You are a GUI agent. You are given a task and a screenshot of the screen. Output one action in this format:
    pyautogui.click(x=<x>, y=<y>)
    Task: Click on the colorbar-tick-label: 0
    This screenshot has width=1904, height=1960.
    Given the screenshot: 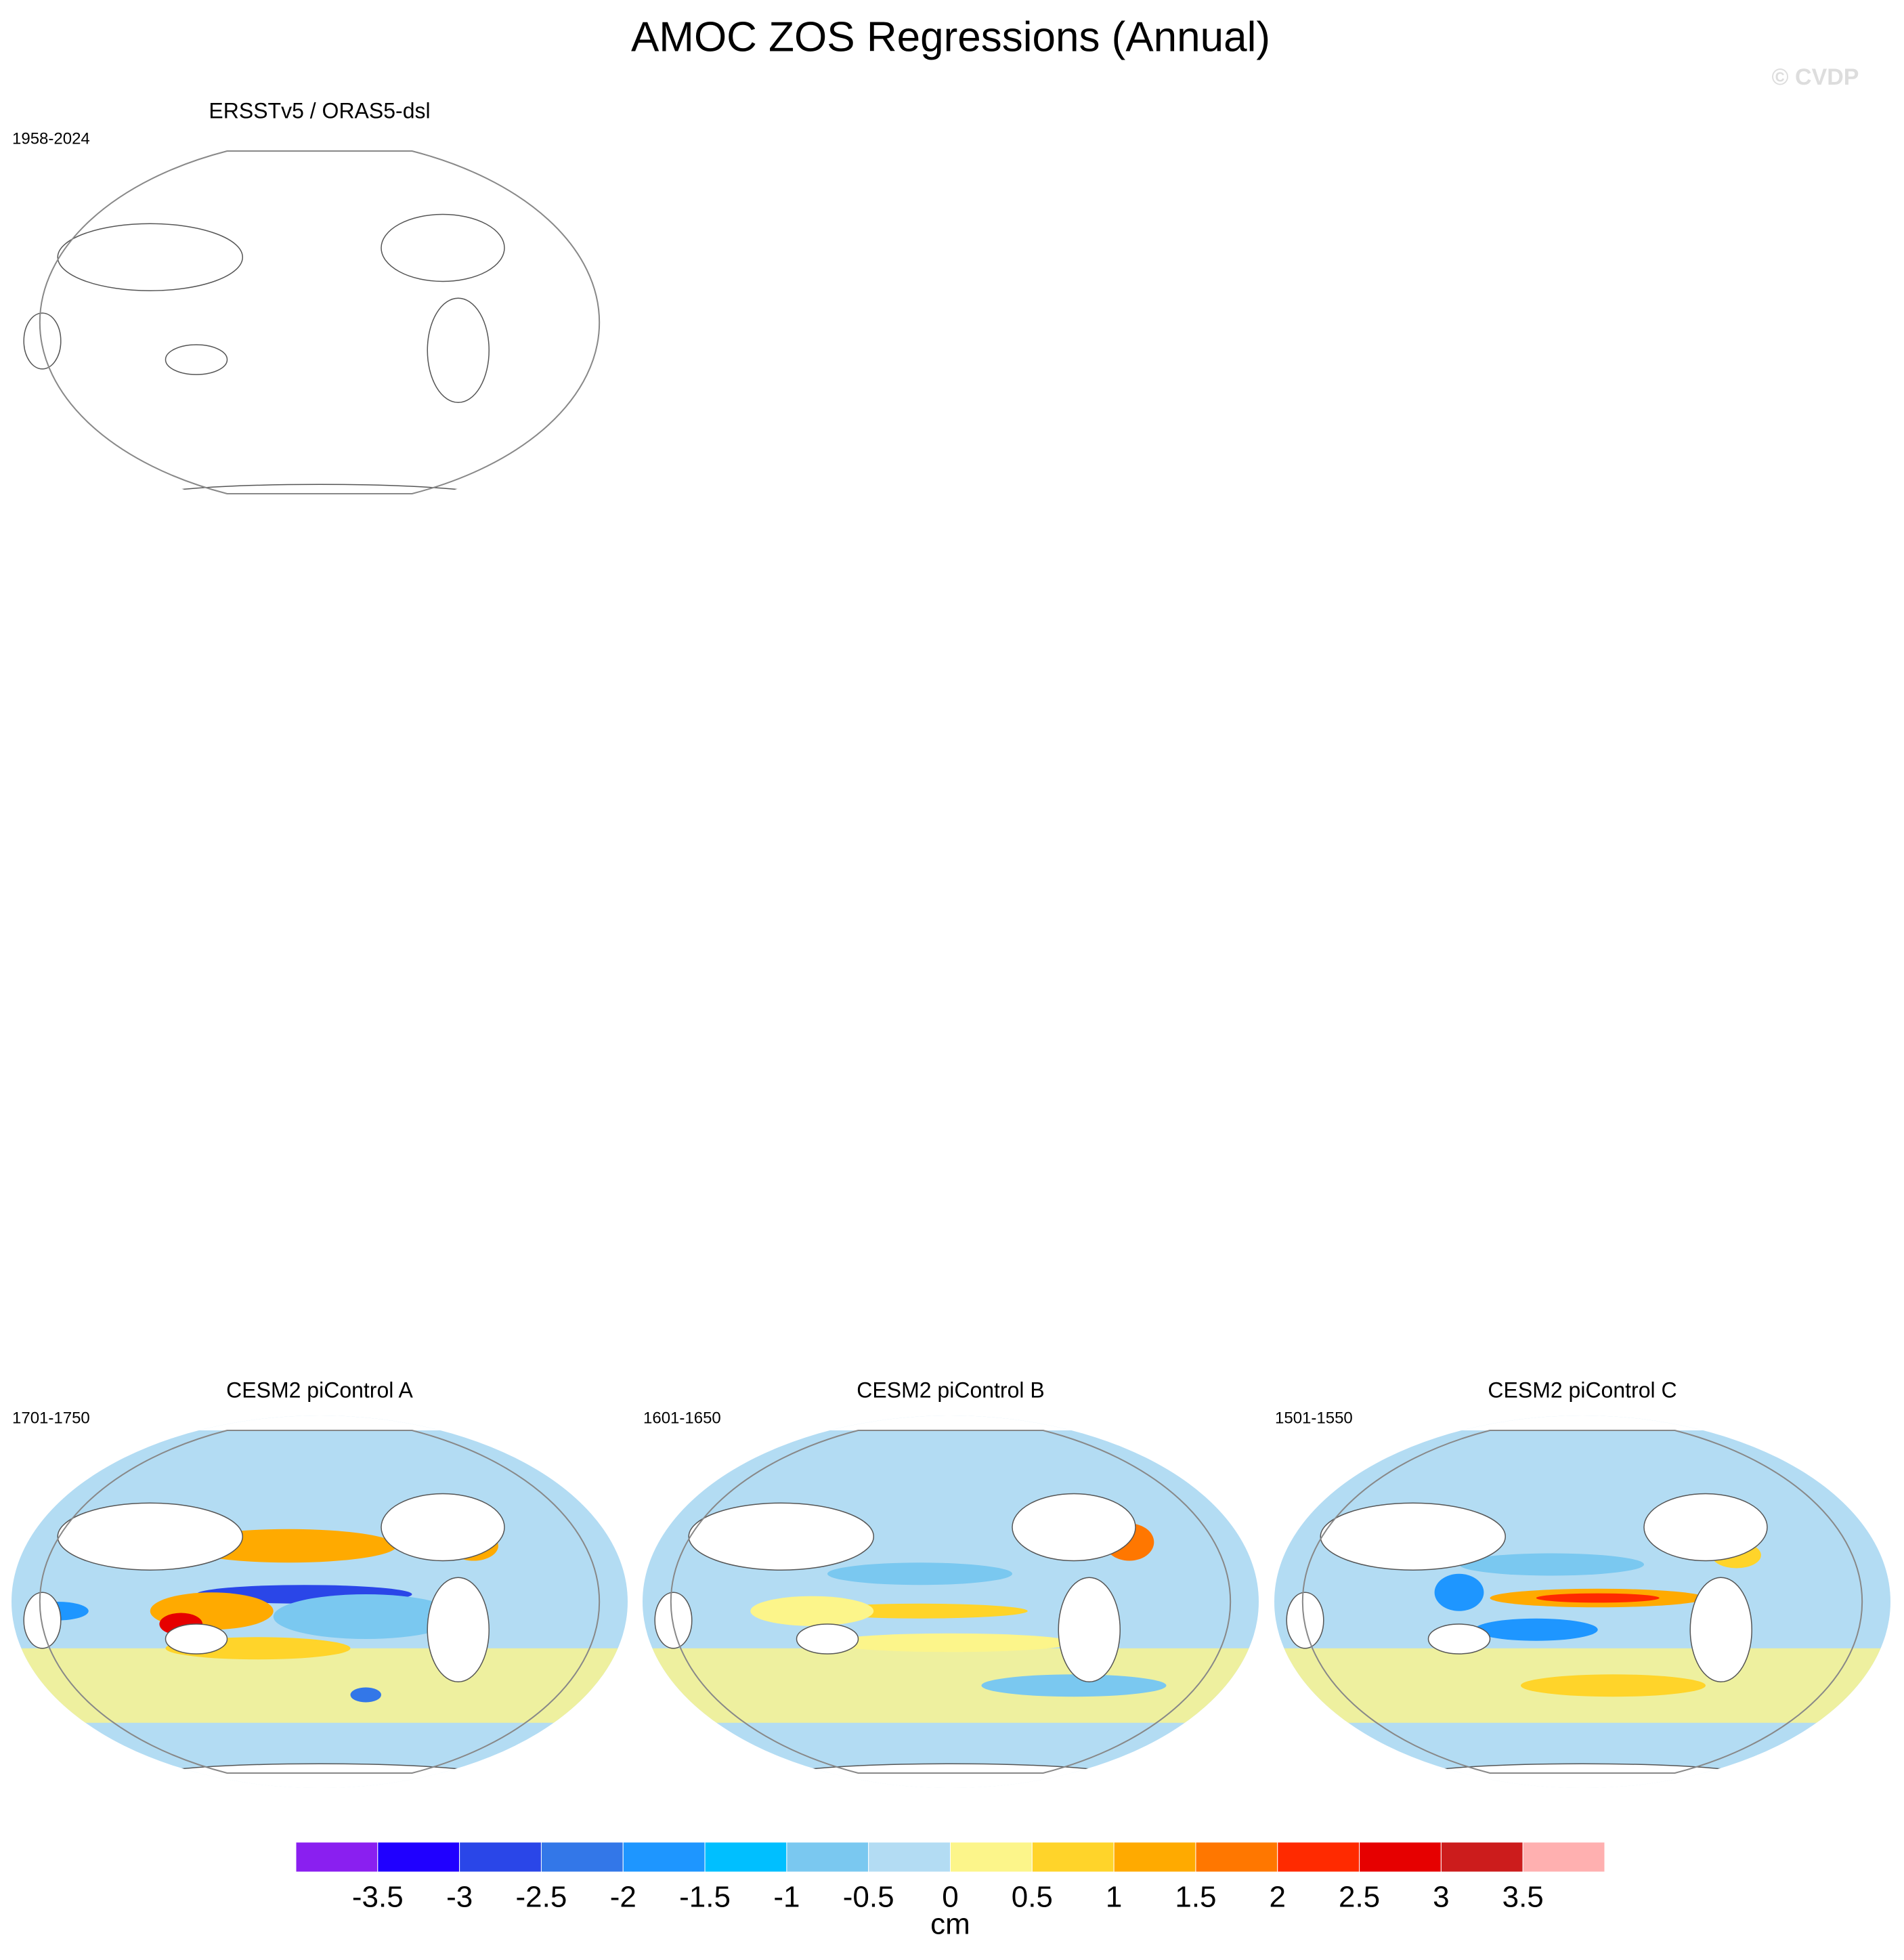 What is the action you would take?
    pyautogui.click(x=950, y=1897)
    